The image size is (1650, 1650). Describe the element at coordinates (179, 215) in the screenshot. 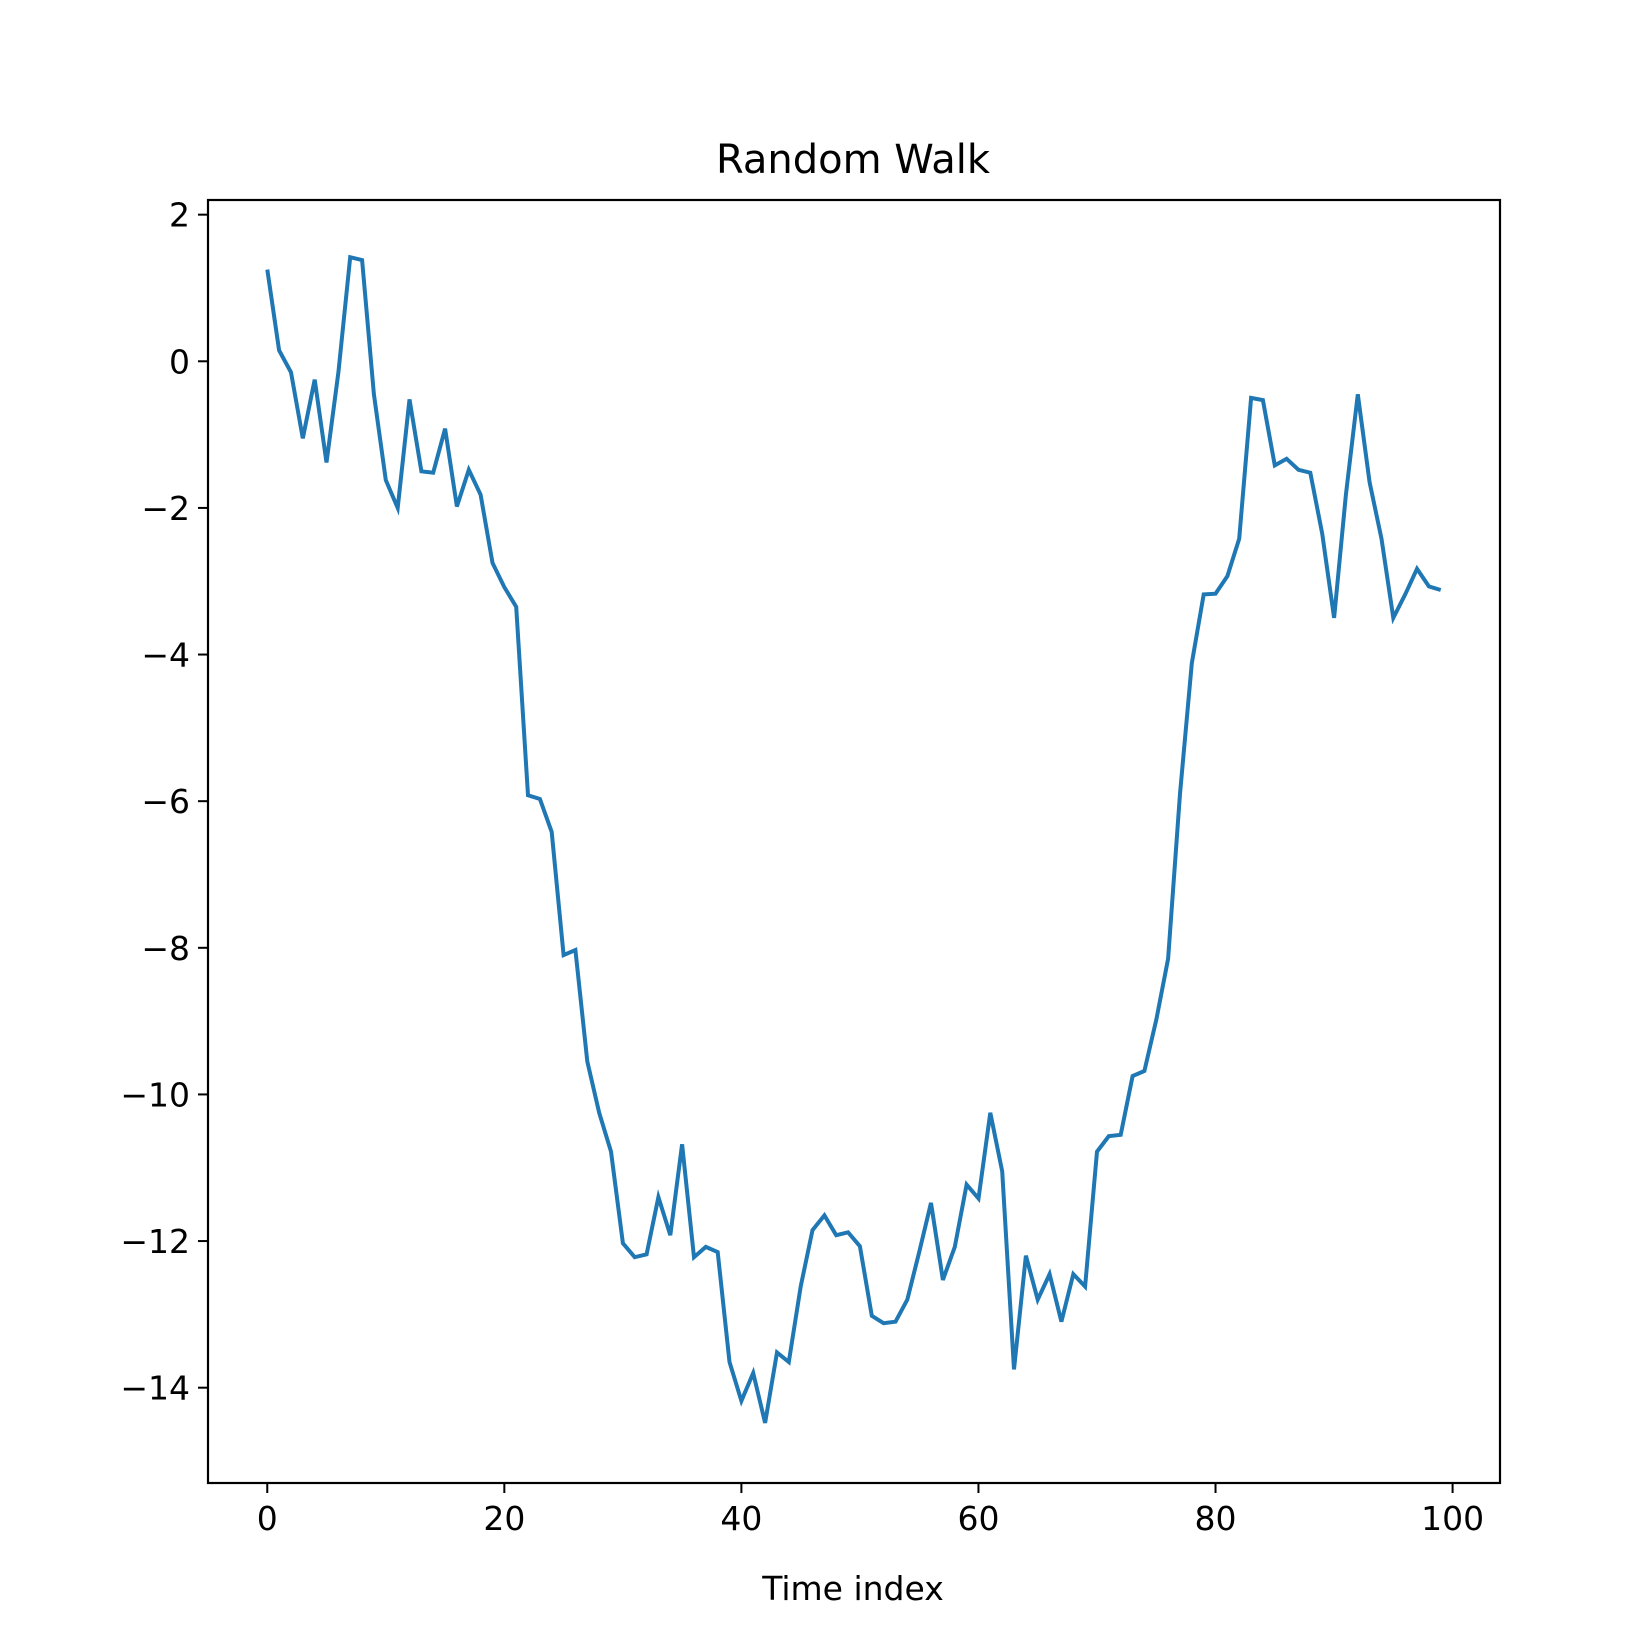

I see `y-tick-label: 2` at that location.